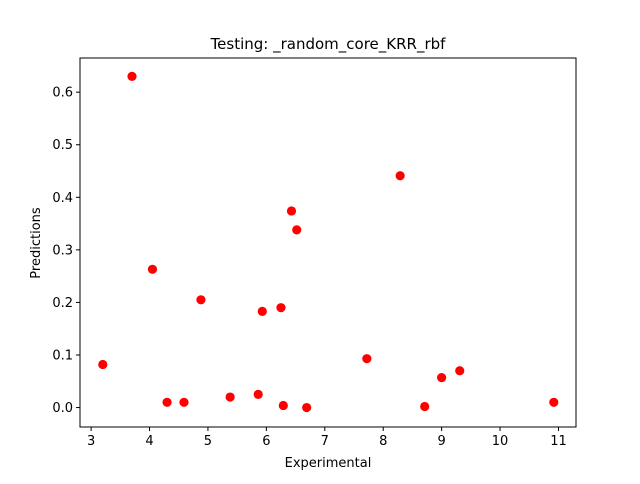 The height and width of the screenshot is (484, 640). What do you see at coordinates (325, 441) in the screenshot?
I see `x-tick-label: 7` at bounding box center [325, 441].